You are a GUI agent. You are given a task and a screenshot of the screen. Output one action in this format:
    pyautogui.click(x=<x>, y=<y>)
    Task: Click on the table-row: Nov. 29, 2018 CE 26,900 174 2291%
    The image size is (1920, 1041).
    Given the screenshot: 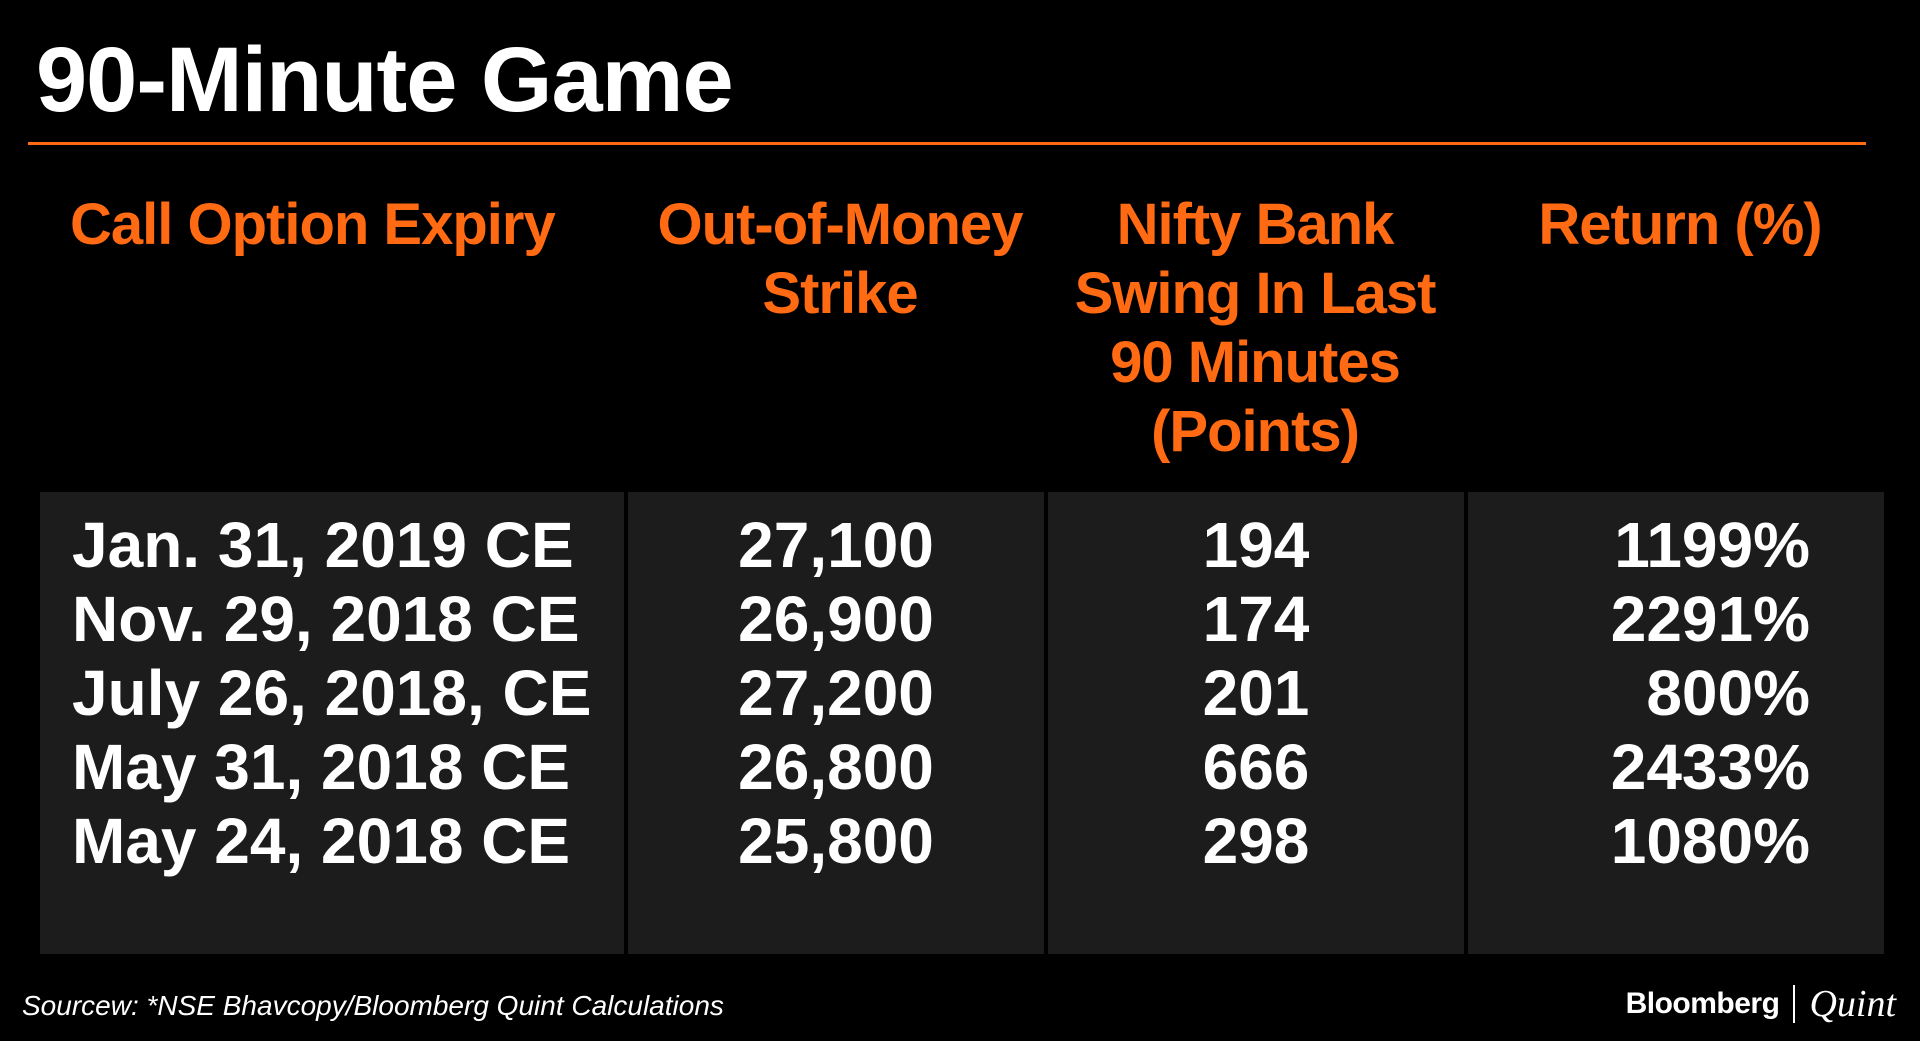 What is the action you would take?
    pyautogui.click(x=962, y=619)
    